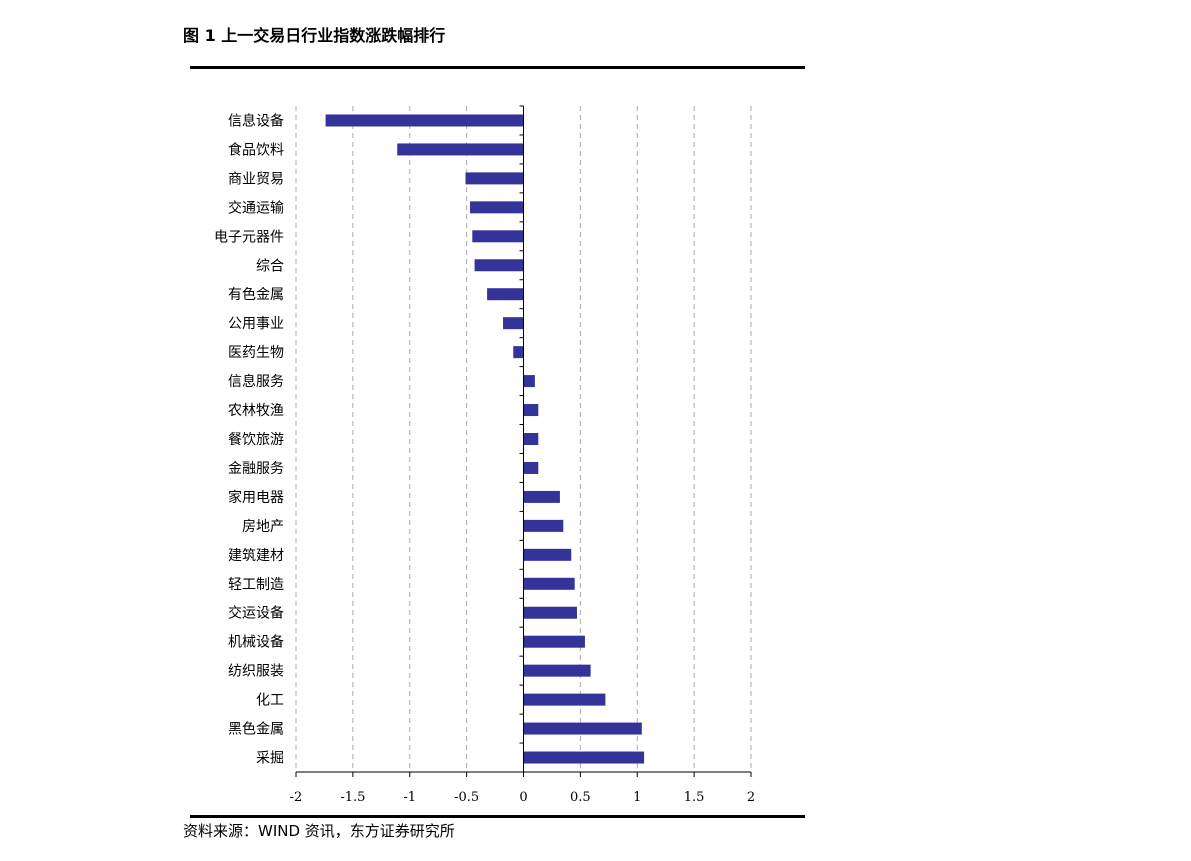 The image size is (1191, 861). Describe the element at coordinates (580, 797) in the screenshot. I see `x-tick-label: 0.5` at that location.